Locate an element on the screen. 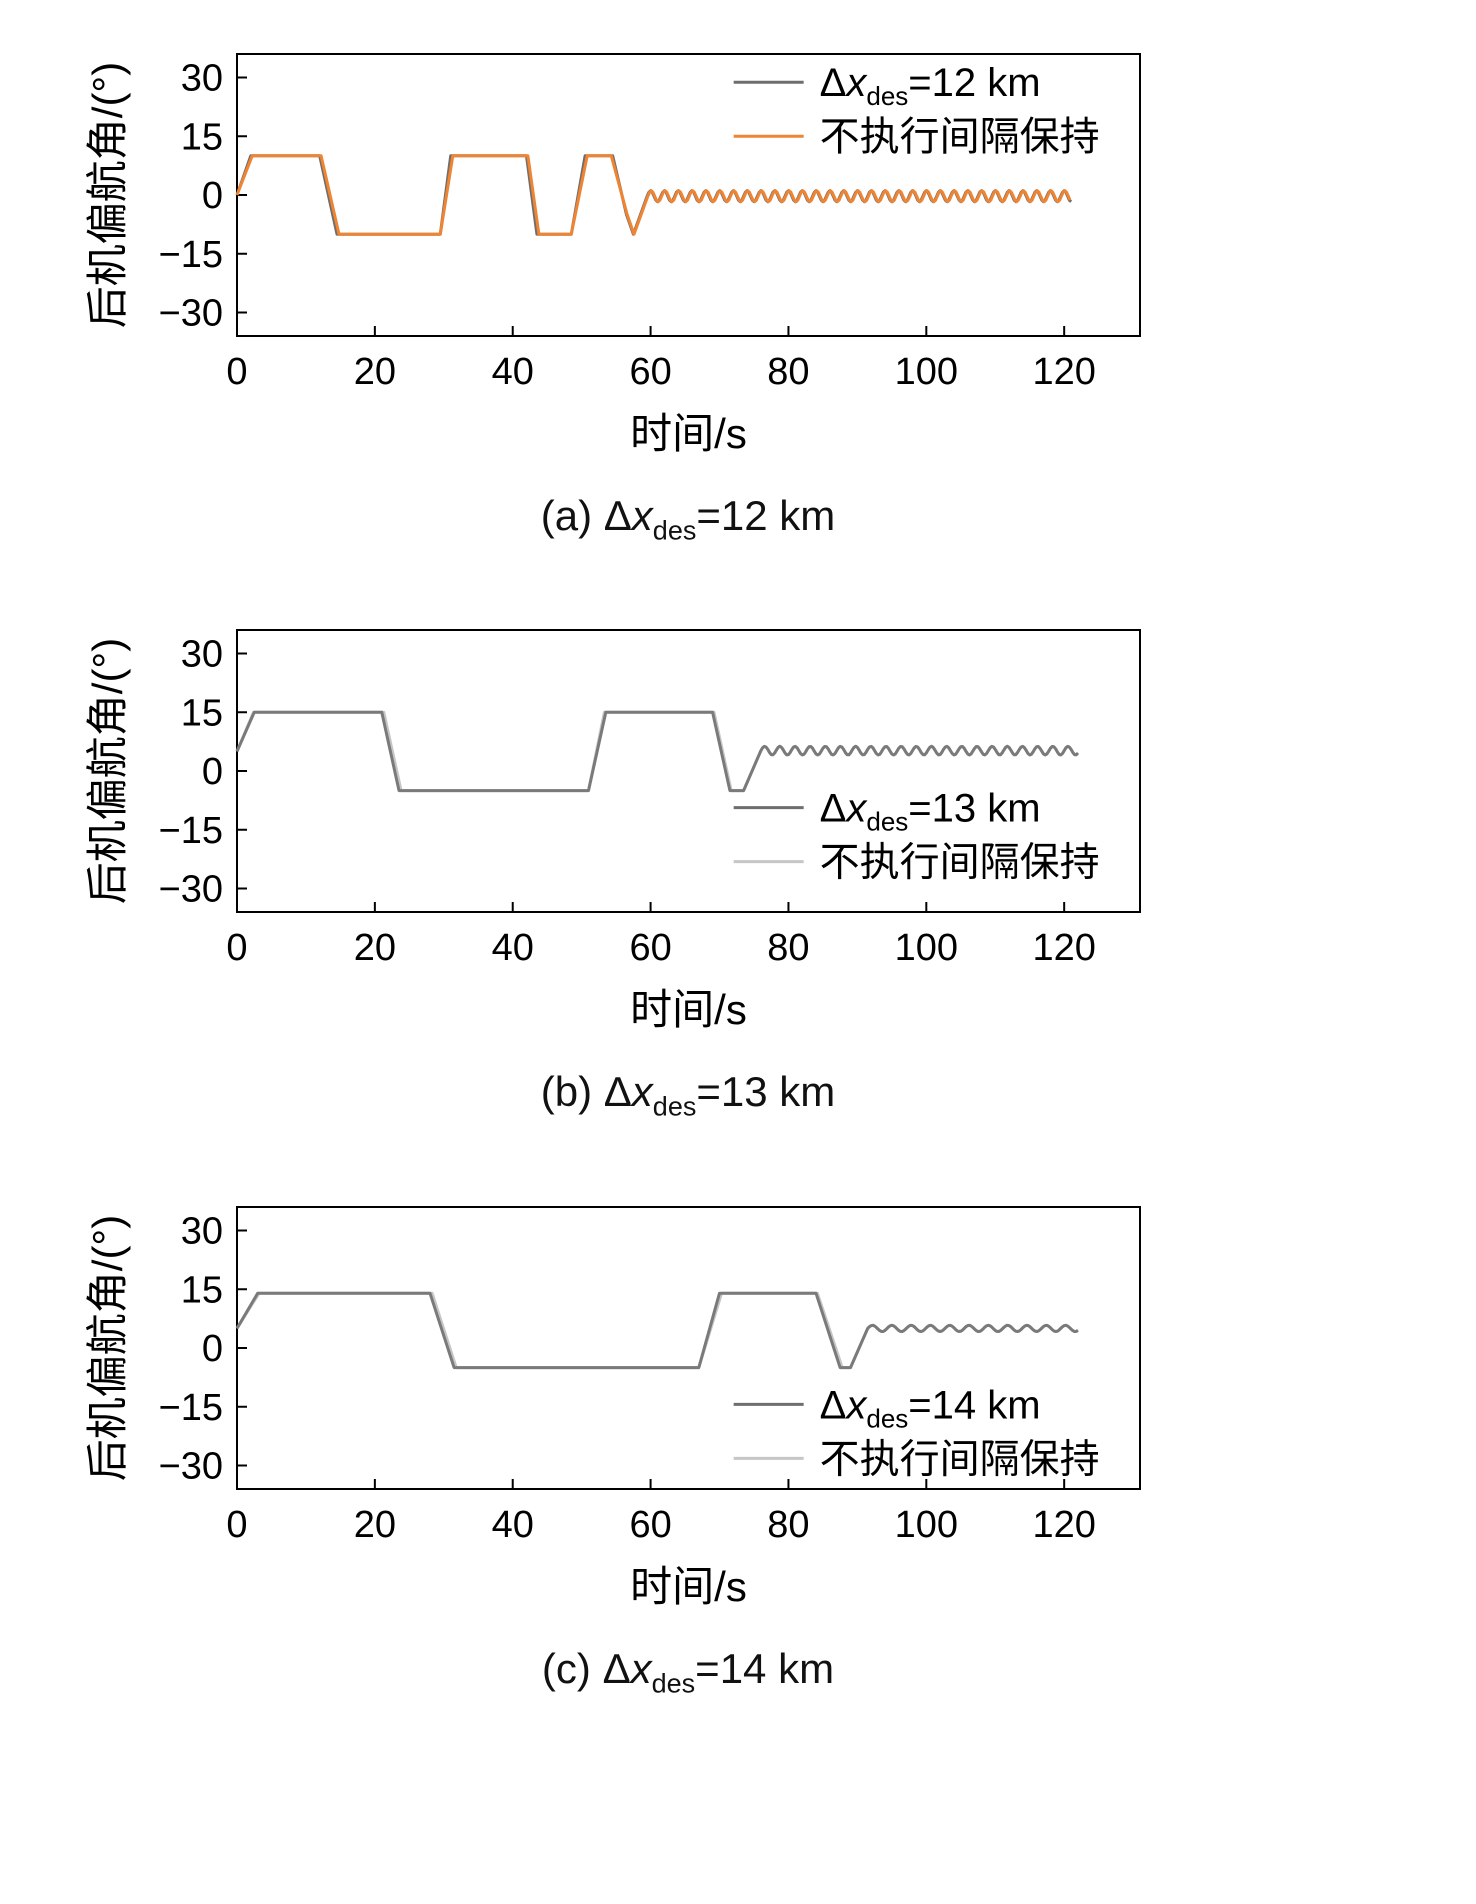  series-line-interval-keeping-13km is located at coordinates (657, 752).